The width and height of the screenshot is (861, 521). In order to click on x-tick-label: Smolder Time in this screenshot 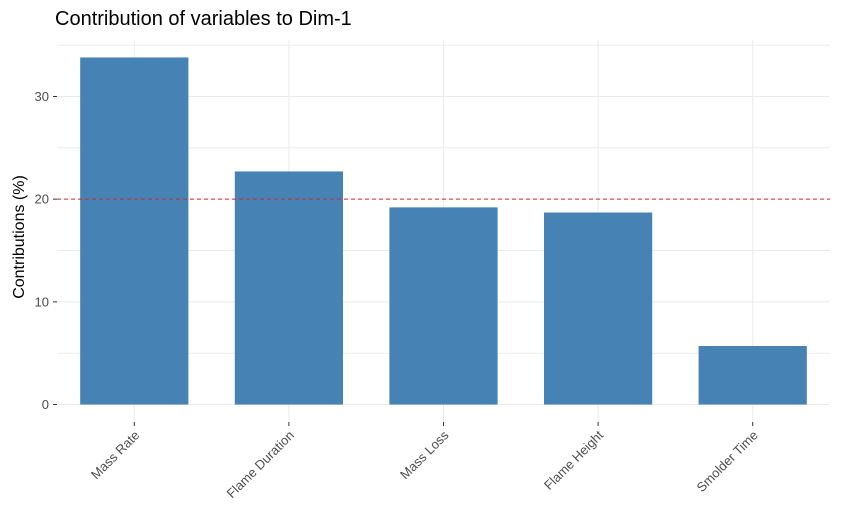, I will do `click(727, 461)`.